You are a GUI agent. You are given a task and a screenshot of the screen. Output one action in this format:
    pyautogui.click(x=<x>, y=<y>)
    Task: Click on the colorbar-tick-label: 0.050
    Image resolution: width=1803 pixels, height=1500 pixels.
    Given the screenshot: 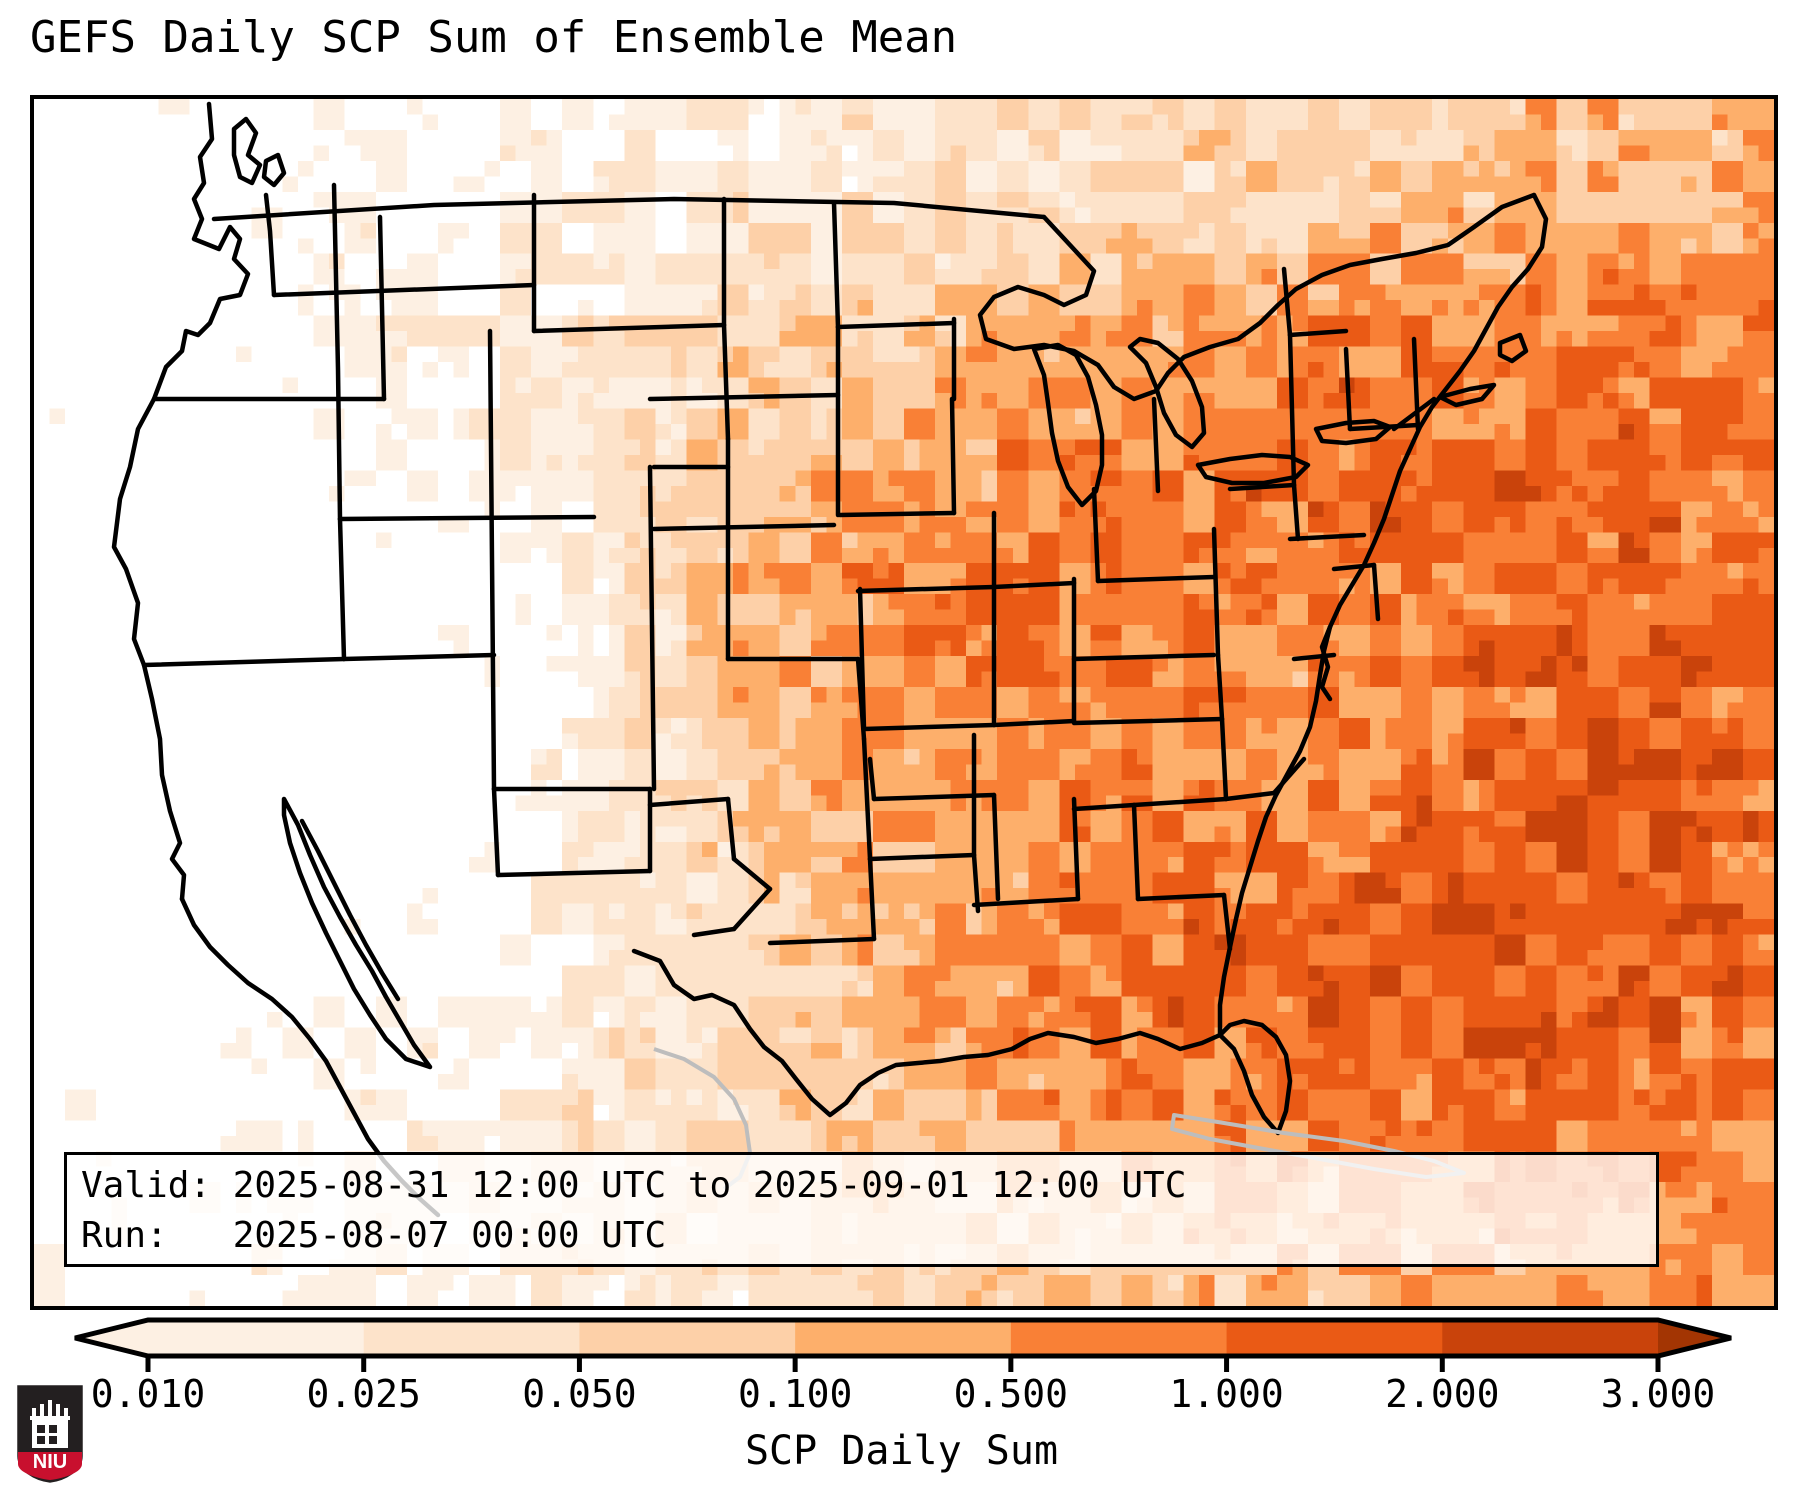 What is the action you would take?
    pyautogui.click(x=579, y=1394)
    